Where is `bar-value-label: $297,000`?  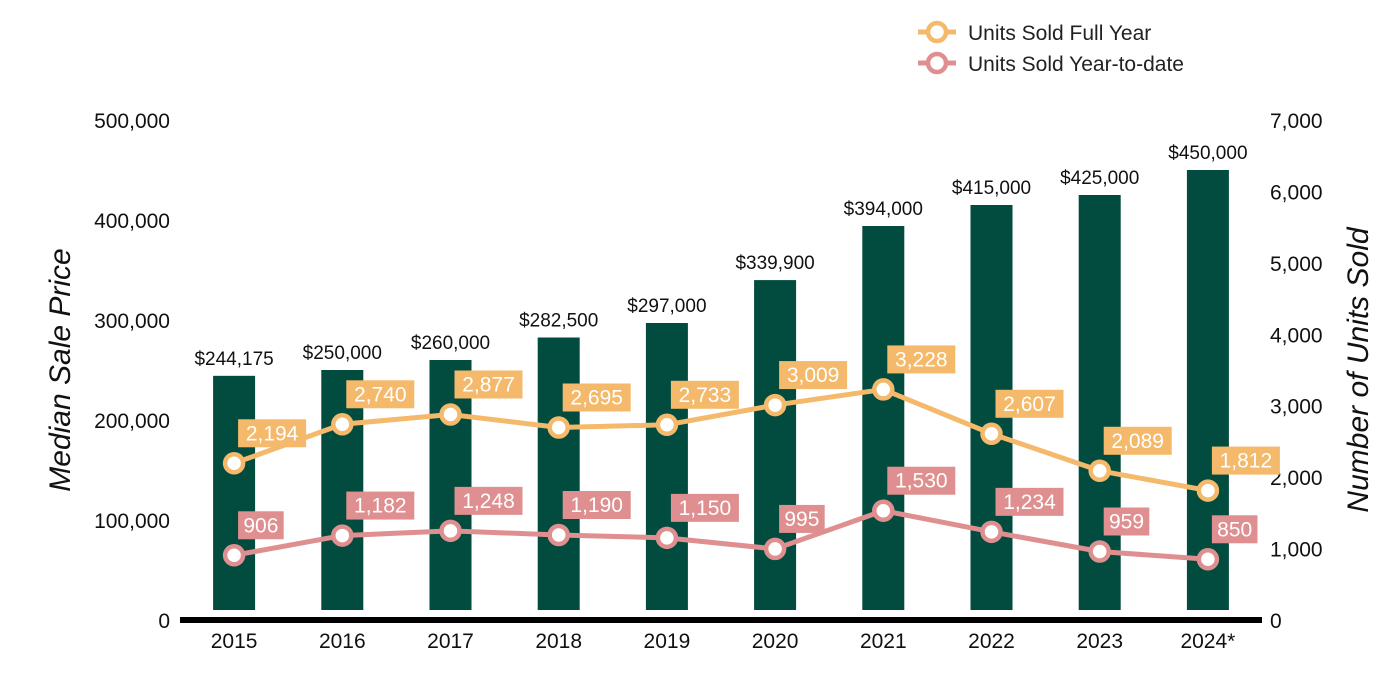 bar-value-label: $297,000 is located at coordinates (666, 306).